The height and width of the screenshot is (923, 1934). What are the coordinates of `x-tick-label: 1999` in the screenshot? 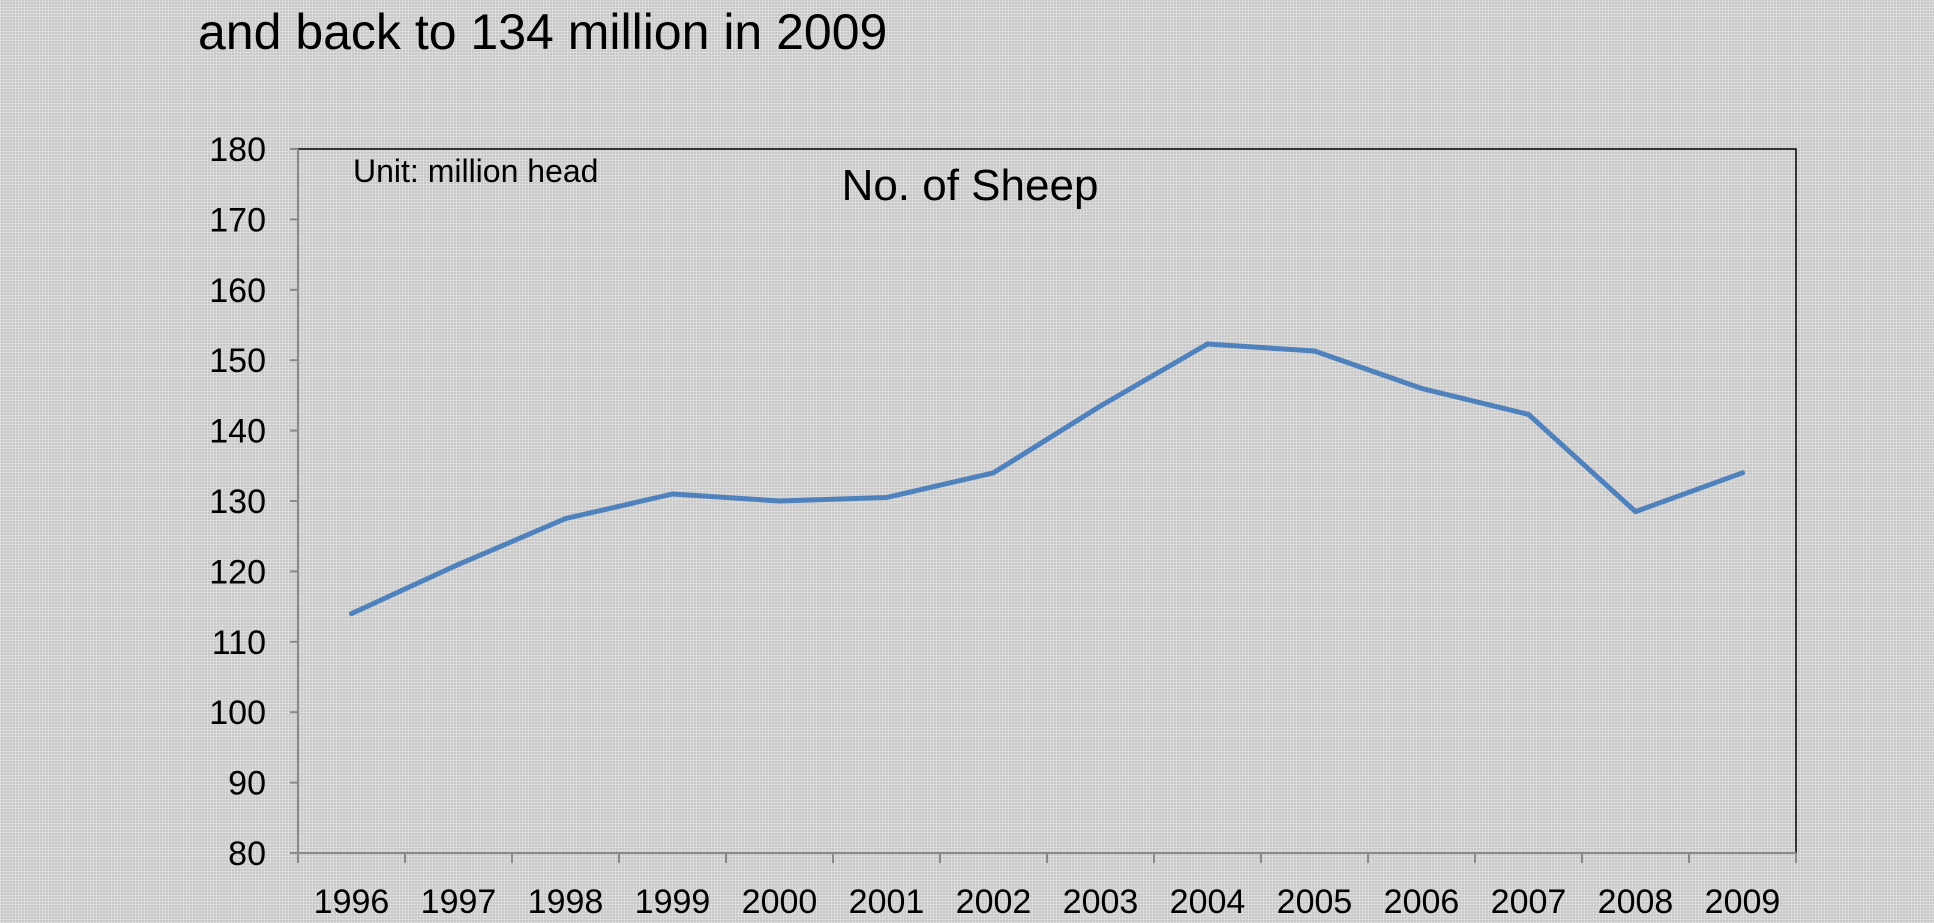 It's located at (673, 902).